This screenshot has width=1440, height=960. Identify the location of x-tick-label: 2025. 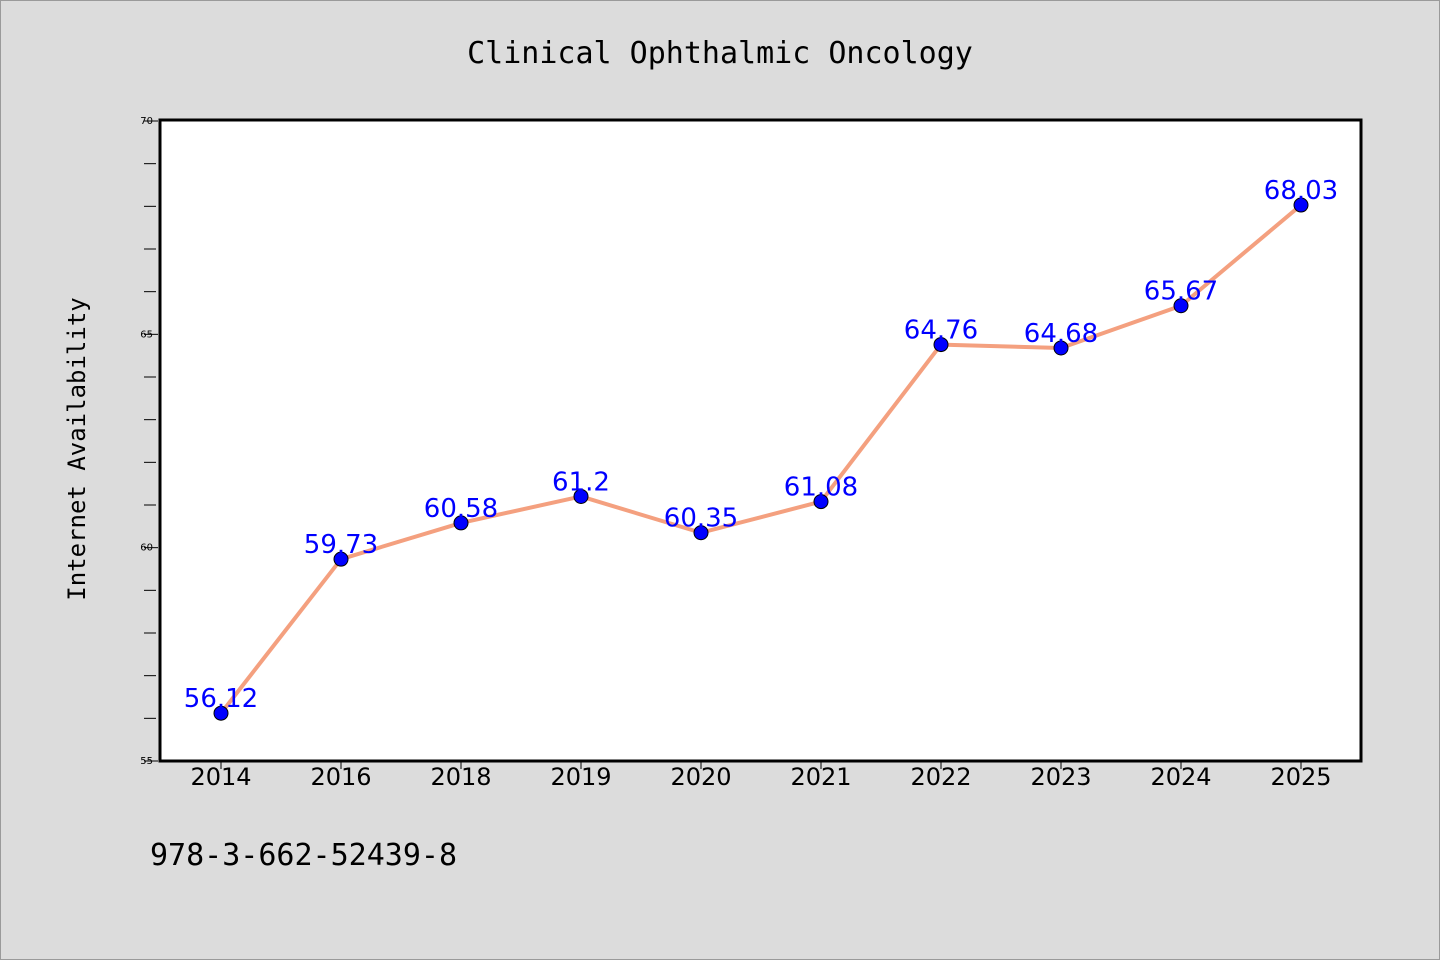
(1300, 777).